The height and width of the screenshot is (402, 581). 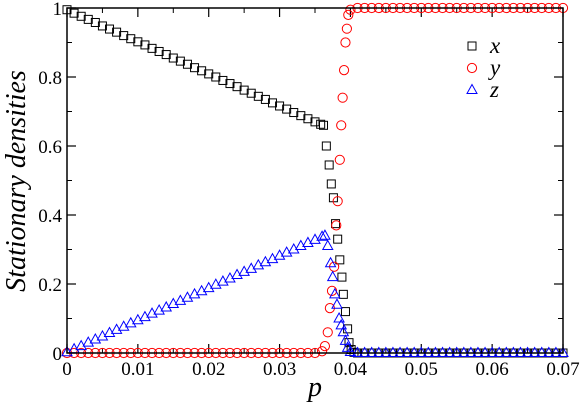 I want to click on x-tick-label: 0.04, so click(x=351, y=369).